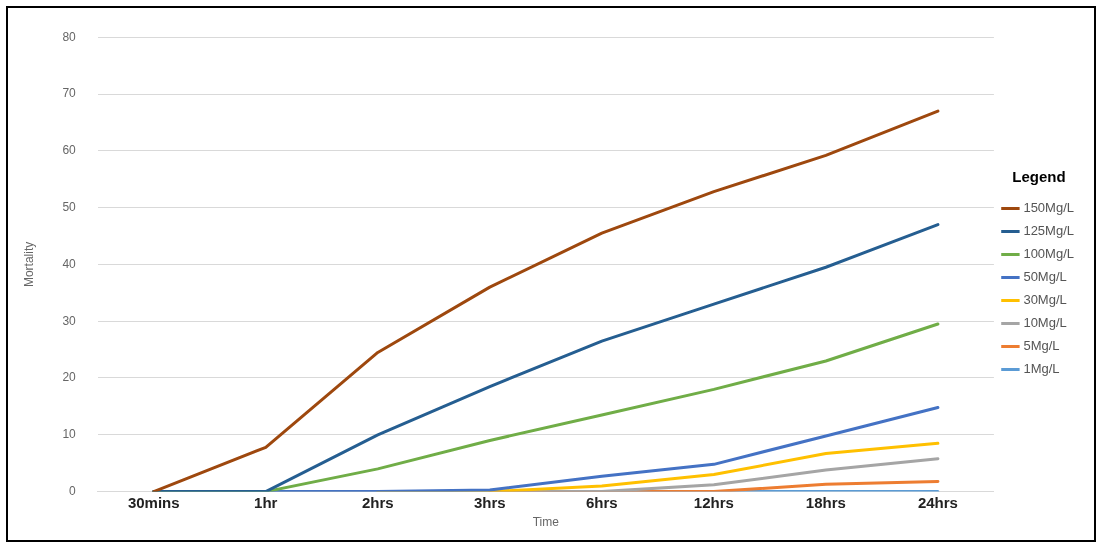 The width and height of the screenshot is (1106, 552). Describe the element at coordinates (601, 502) in the screenshot. I see `x-tick-label: 6hrs` at that location.